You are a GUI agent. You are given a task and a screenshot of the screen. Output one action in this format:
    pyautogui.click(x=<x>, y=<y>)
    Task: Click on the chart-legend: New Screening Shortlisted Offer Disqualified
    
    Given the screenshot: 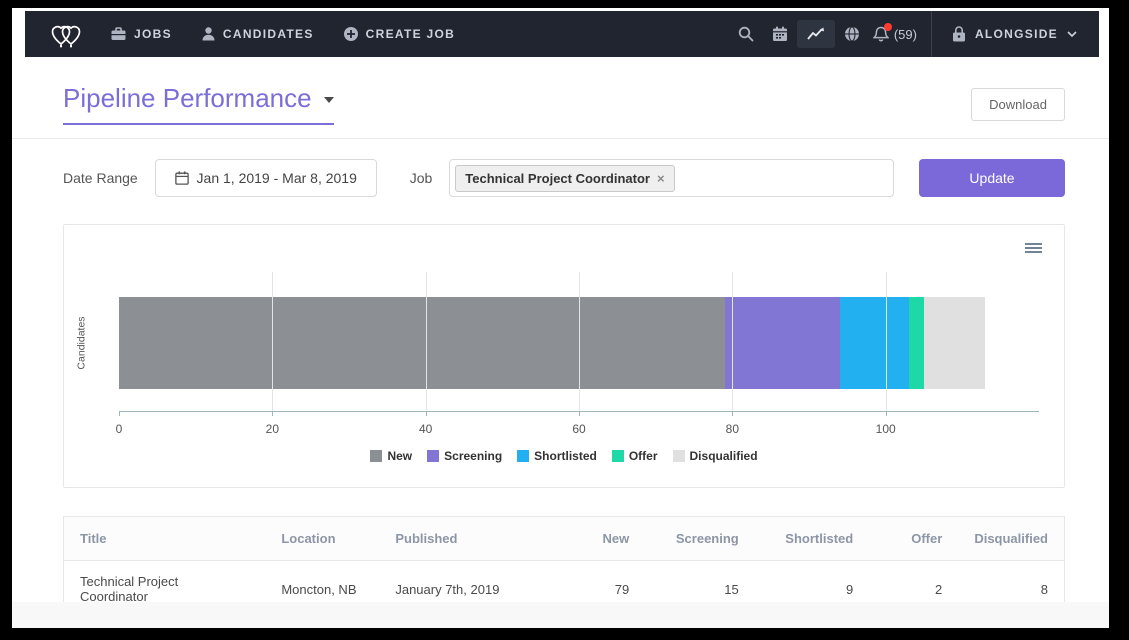 What is the action you would take?
    pyautogui.click(x=564, y=456)
    